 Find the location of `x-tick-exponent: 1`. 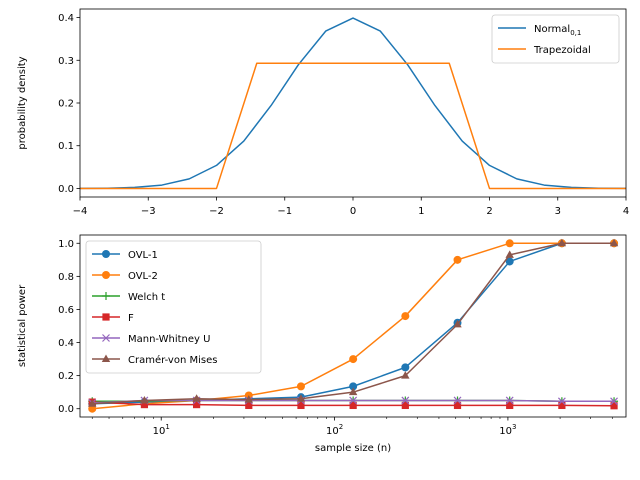

x-tick-exponent: 1 is located at coordinates (167, 427).